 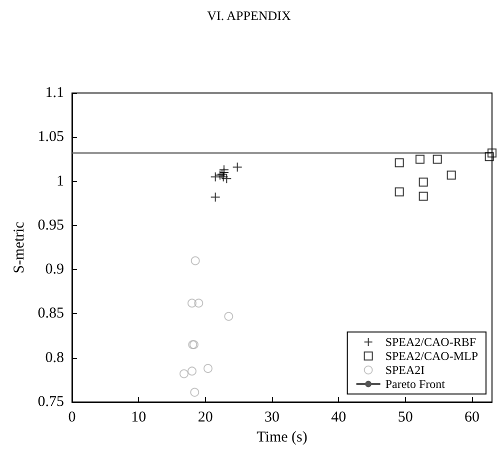 I want to click on y-tick-label: 0.85, so click(x=51, y=314).